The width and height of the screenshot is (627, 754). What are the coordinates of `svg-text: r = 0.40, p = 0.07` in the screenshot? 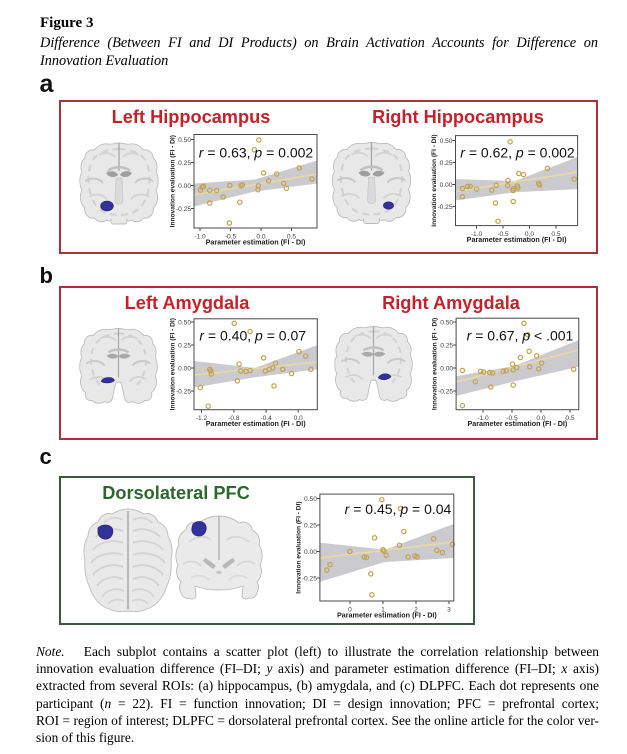 It's located at (252, 336).